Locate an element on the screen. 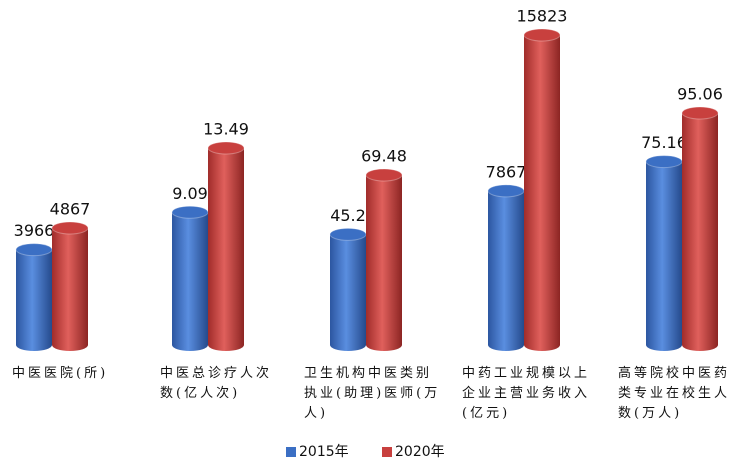 The image size is (734, 470). value-label: 3966 is located at coordinates (34, 230).